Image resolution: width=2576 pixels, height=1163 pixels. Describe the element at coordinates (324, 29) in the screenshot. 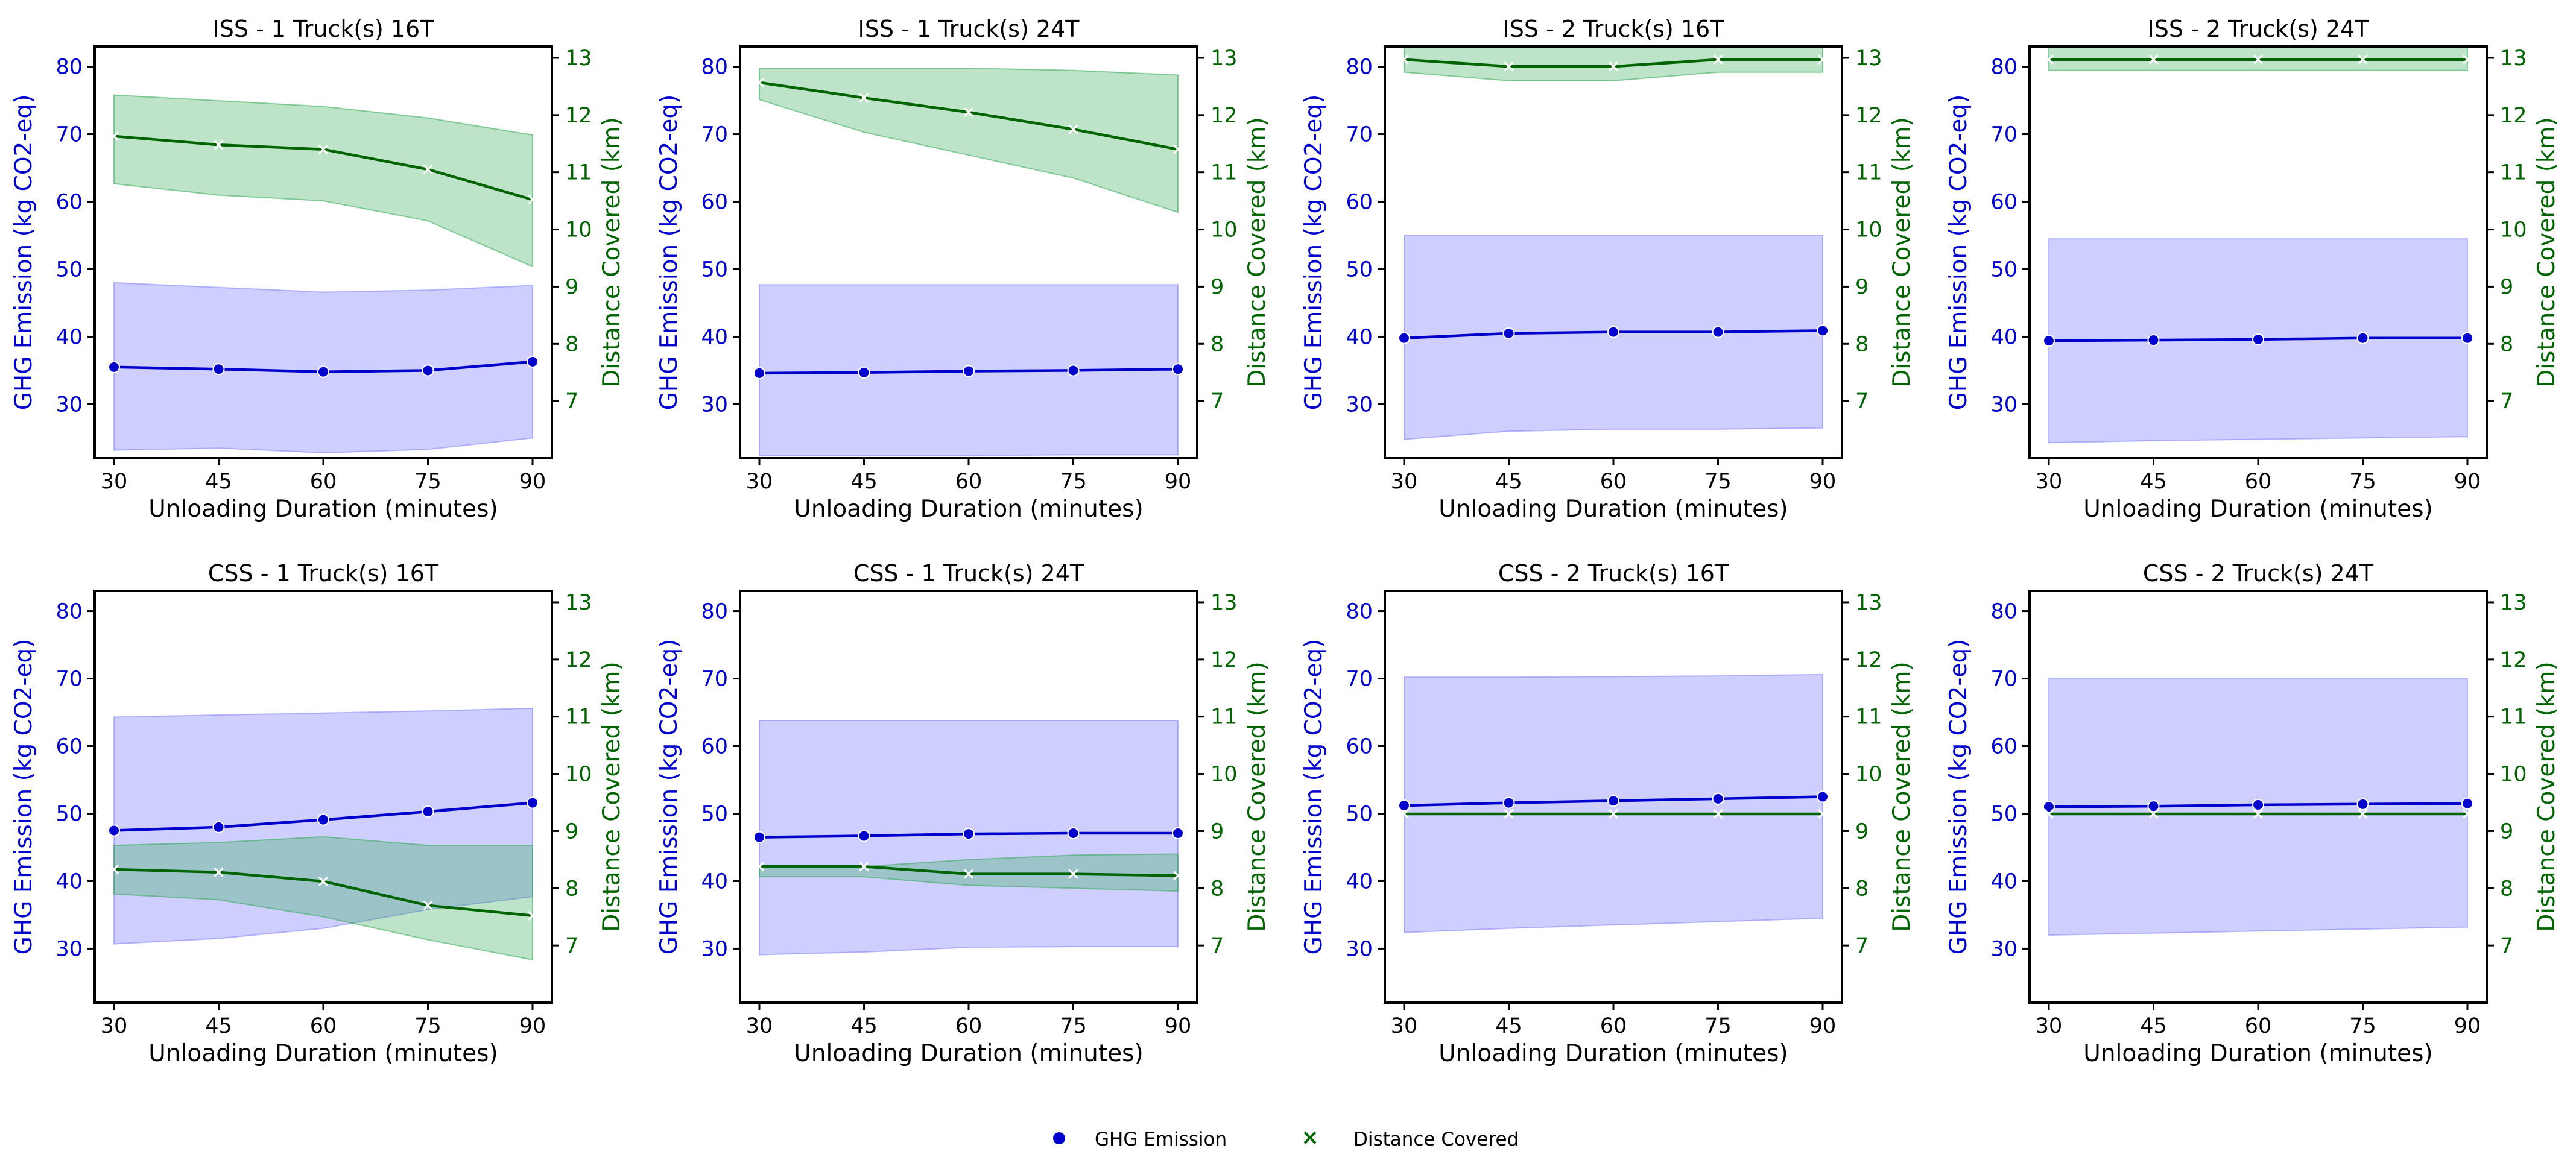

I see `subplot-title: ISS - 1 Truck(s) 16T` at that location.